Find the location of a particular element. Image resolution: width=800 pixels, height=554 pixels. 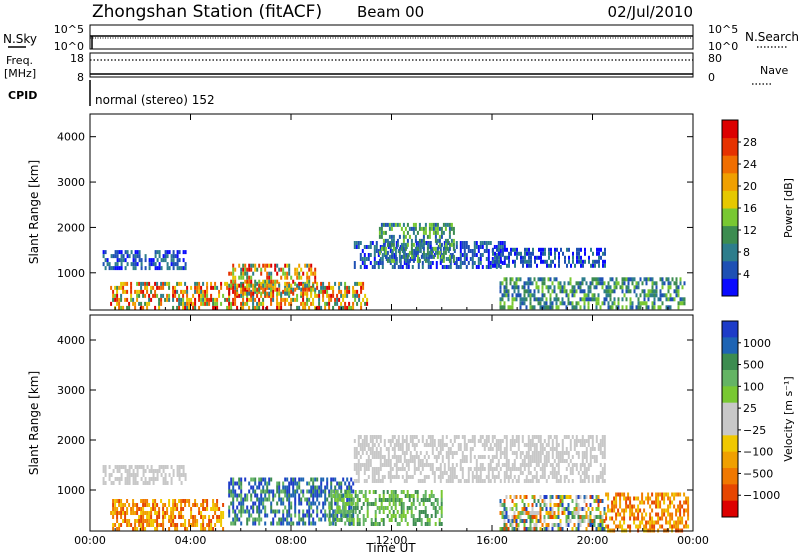

velocity-colorbar-tick-label: −1000 is located at coordinates (761, 495).